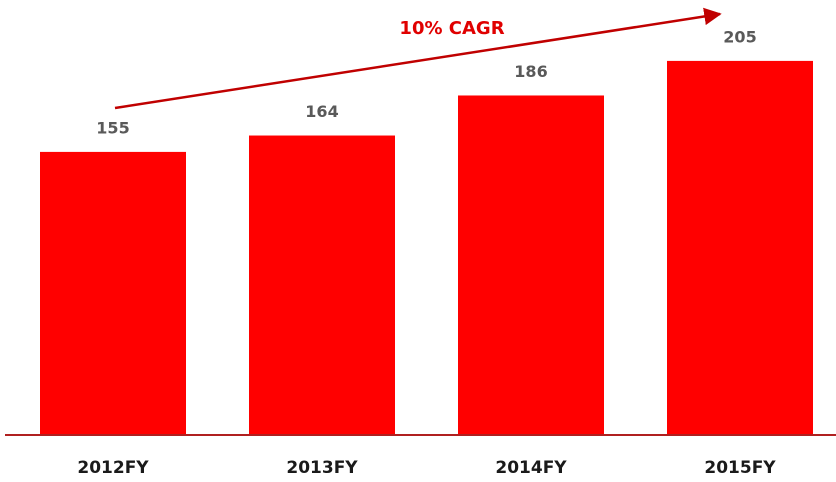  What do you see at coordinates (112, 127) in the screenshot?
I see `value-label: 155` at bounding box center [112, 127].